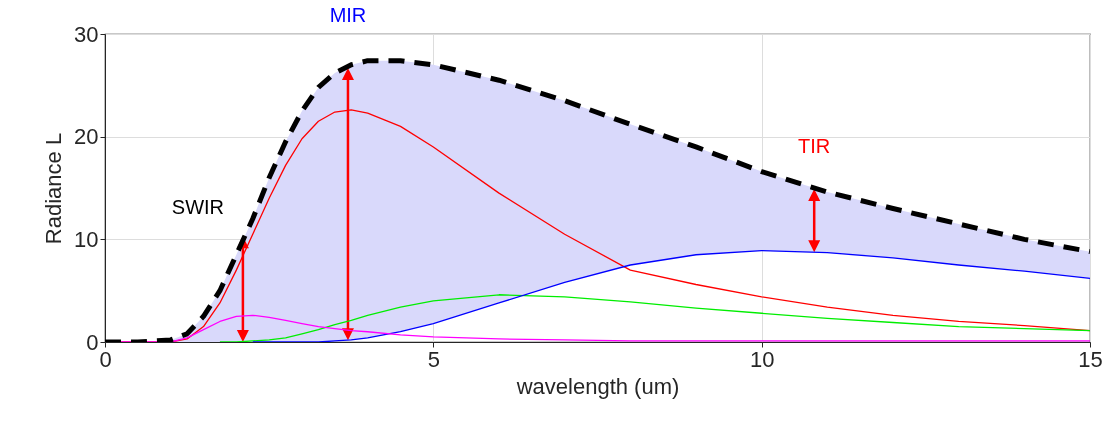 This screenshot has width=1112, height=437. Describe the element at coordinates (1090, 359) in the screenshot. I see `x-tick-label: 15` at that location.